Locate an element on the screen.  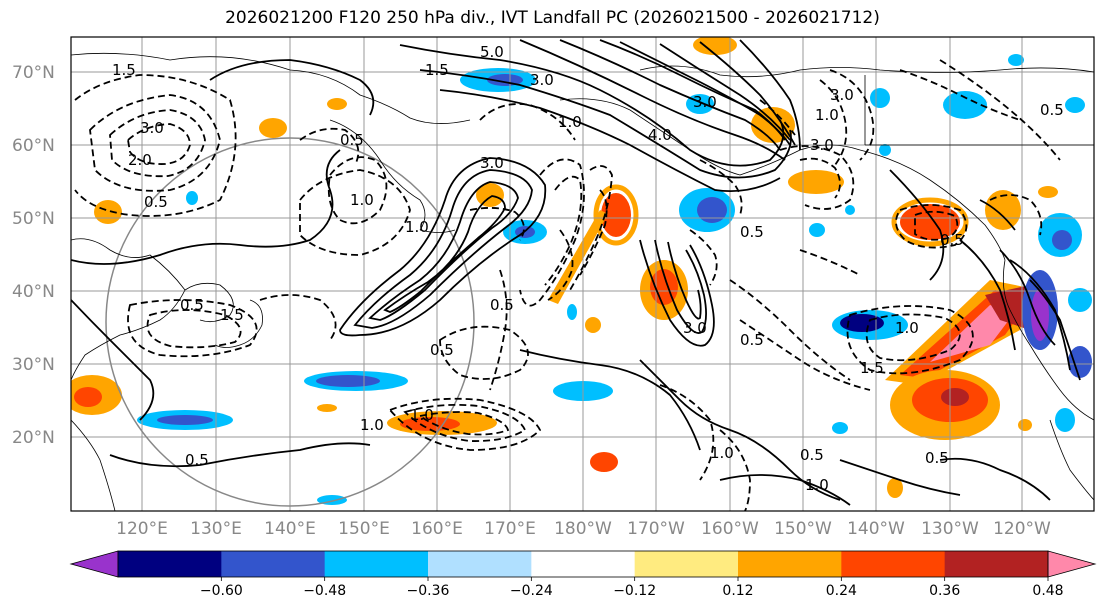
colorbar-outline is located at coordinates (583, 564).